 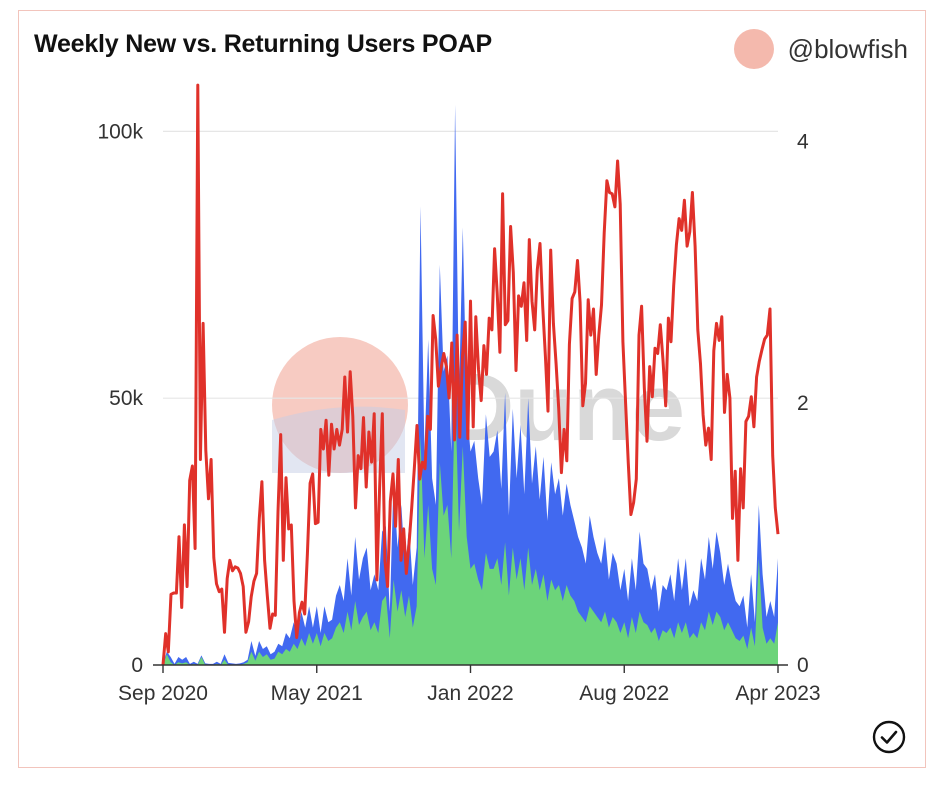 What do you see at coordinates (126, 398) in the screenshot?
I see `y-left-tick-label: 50k` at bounding box center [126, 398].